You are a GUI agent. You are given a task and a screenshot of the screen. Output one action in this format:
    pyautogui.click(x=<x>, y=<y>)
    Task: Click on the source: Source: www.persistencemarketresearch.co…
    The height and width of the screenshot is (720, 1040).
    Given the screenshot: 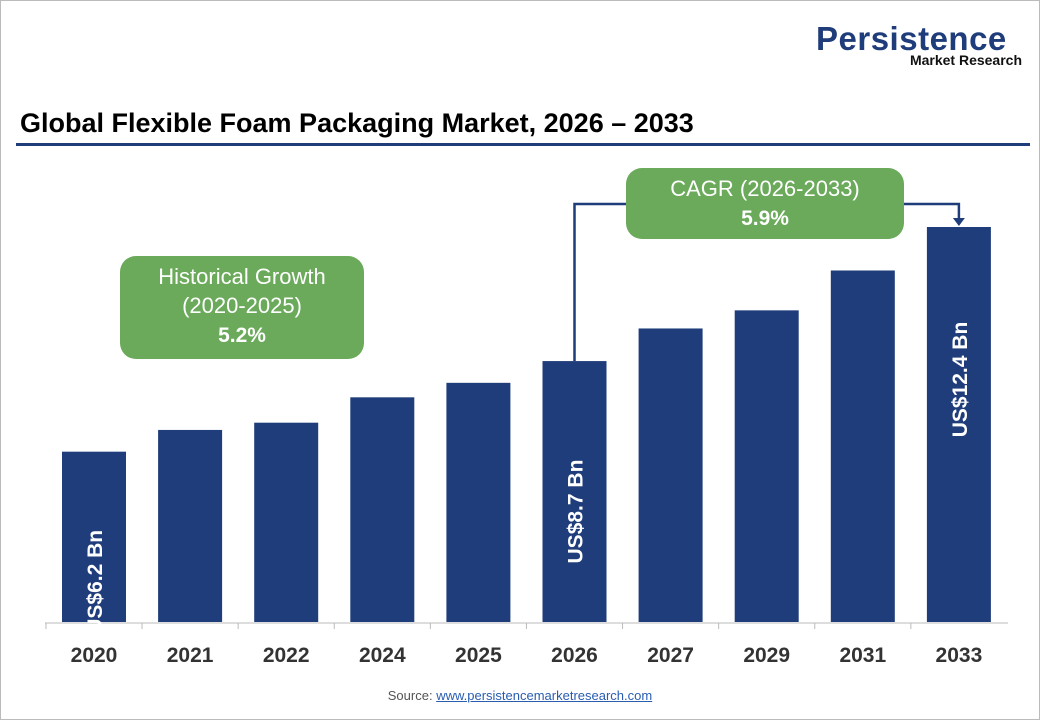 What is the action you would take?
    pyautogui.click(x=520, y=695)
    